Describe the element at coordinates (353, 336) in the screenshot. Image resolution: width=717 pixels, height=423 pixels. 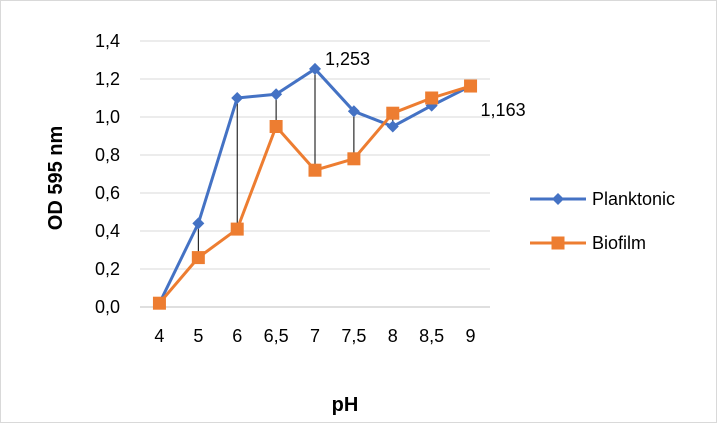
I see `x-tick-label: 7,5` at that location.